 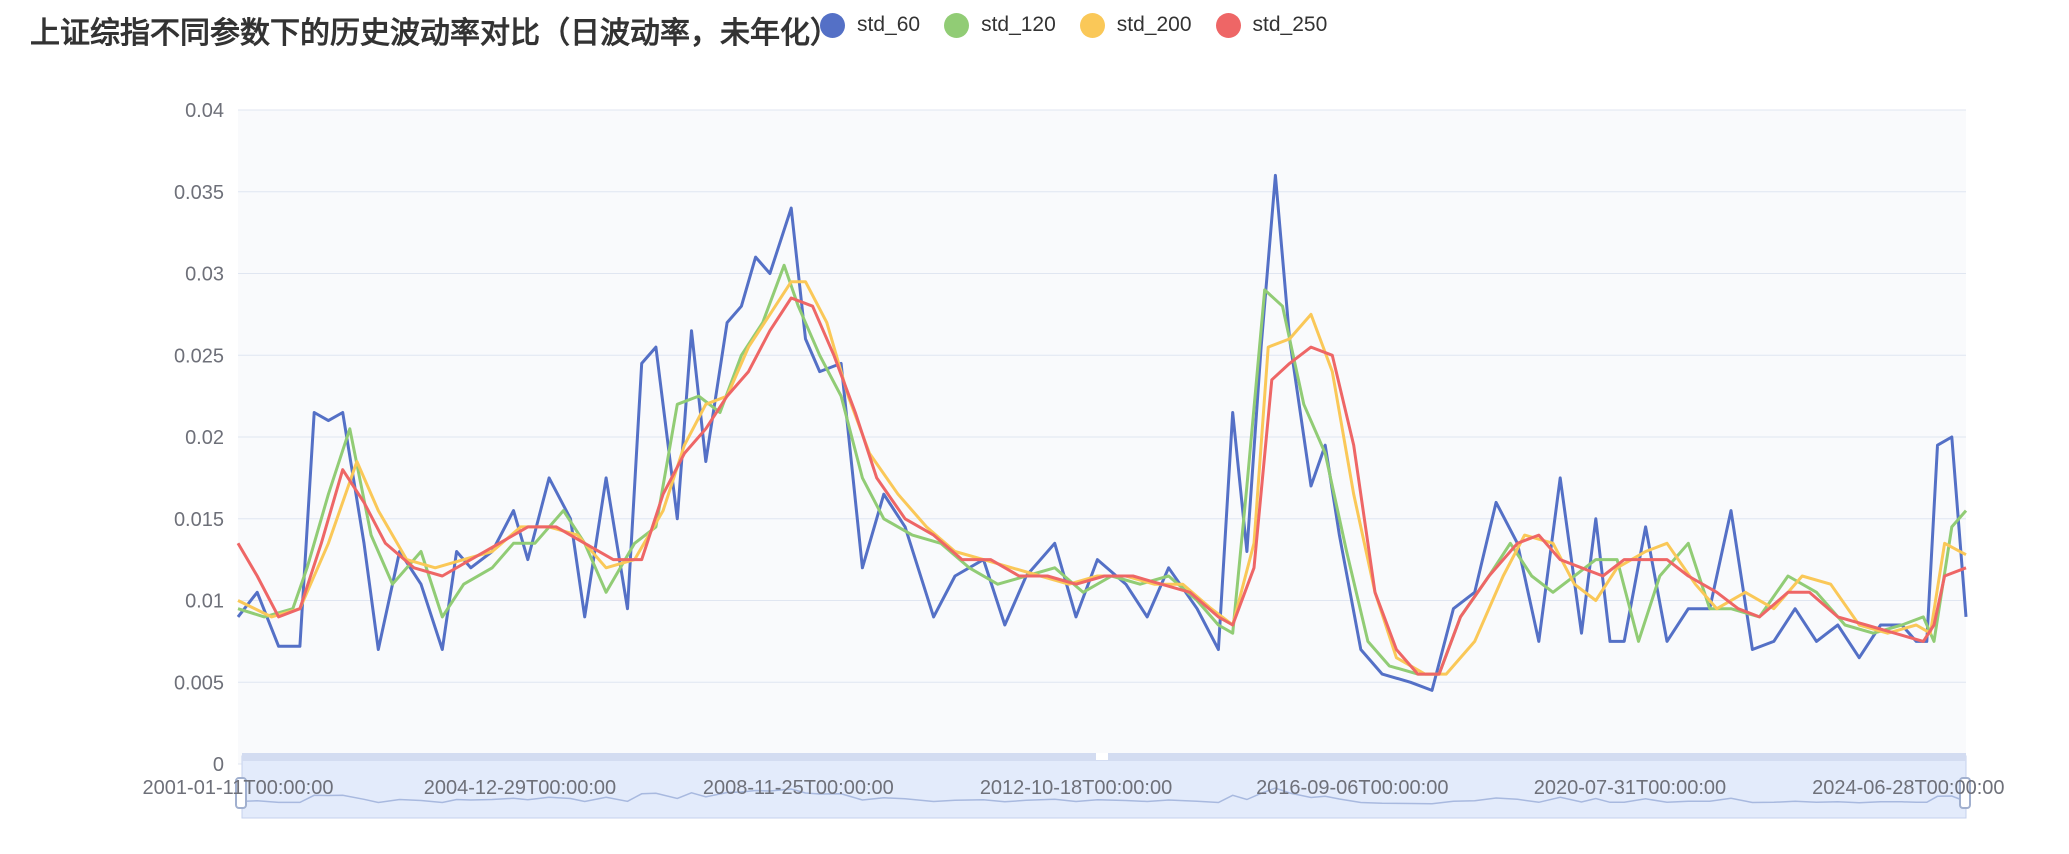 I want to click on x-tick-label: 2008-11-25T00:00:00, so click(x=798, y=788).